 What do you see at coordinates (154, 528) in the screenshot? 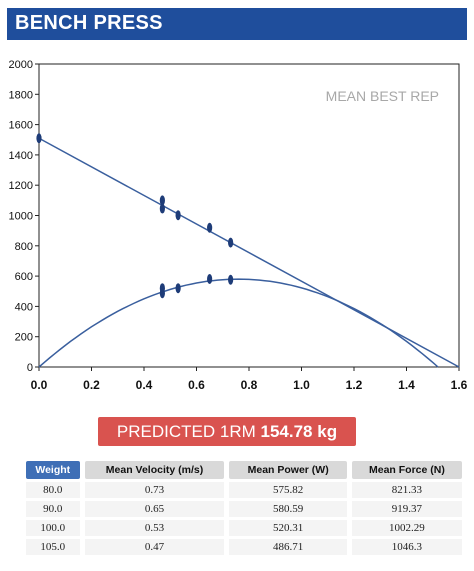
I see `cell-velocity: 0.53` at bounding box center [154, 528].